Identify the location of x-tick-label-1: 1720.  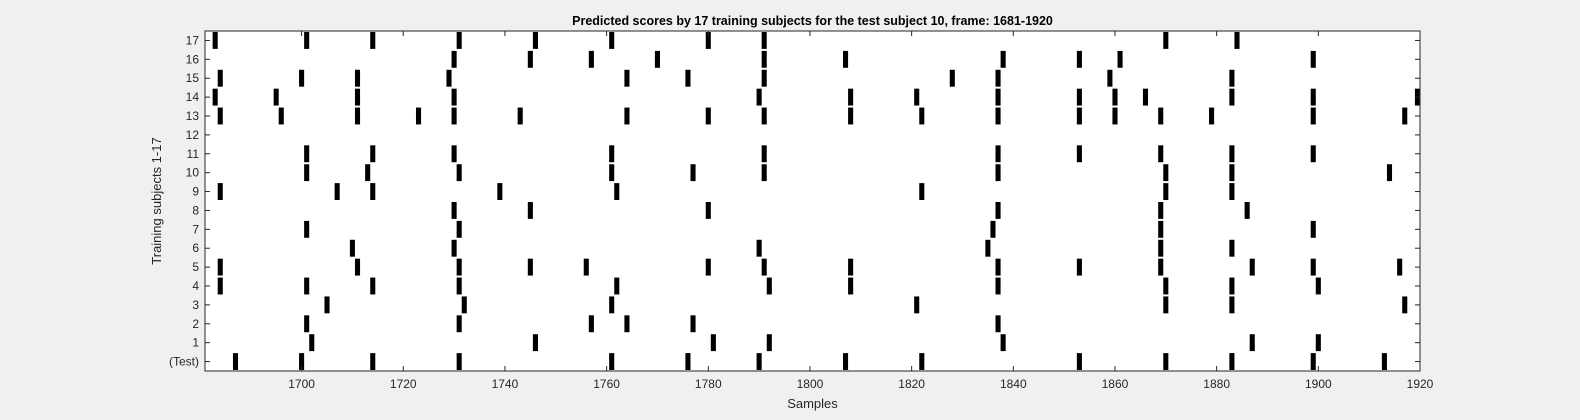
(403, 384).